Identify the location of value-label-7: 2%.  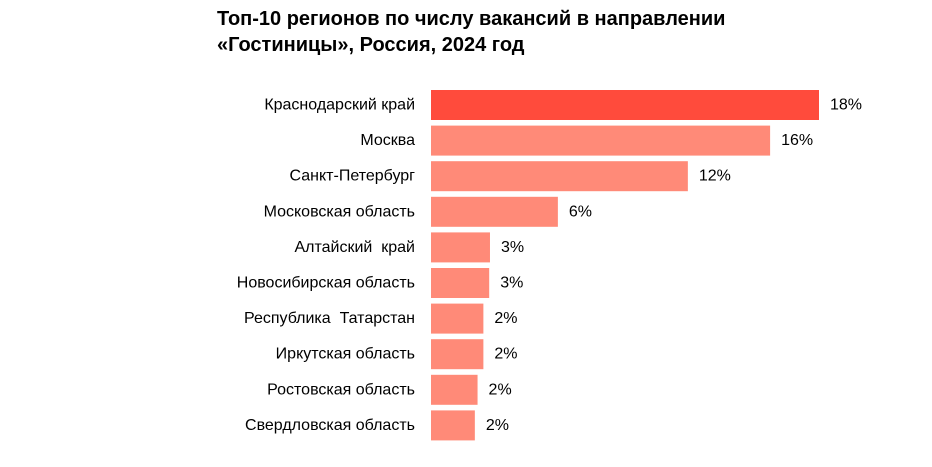
(505, 318).